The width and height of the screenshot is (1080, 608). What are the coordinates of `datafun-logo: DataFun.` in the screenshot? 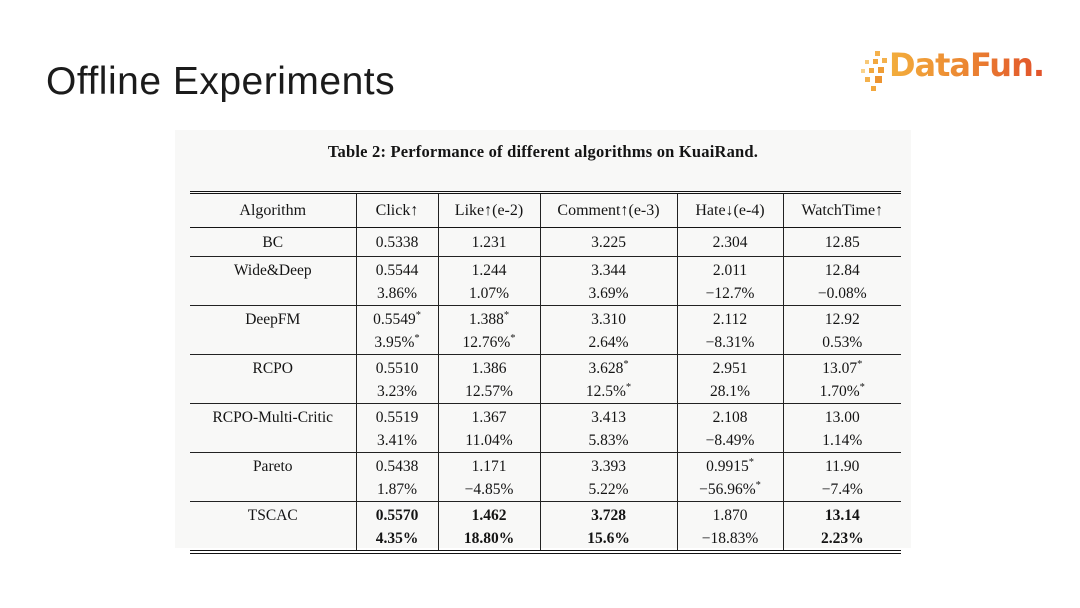 It's located at (952, 68).